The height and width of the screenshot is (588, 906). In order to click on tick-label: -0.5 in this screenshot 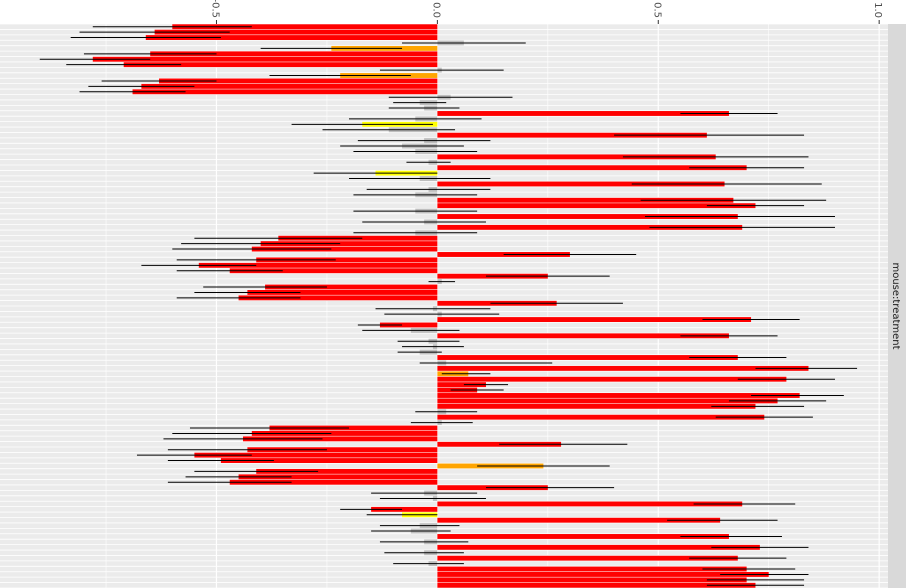, I will do `click(214, 9)`.